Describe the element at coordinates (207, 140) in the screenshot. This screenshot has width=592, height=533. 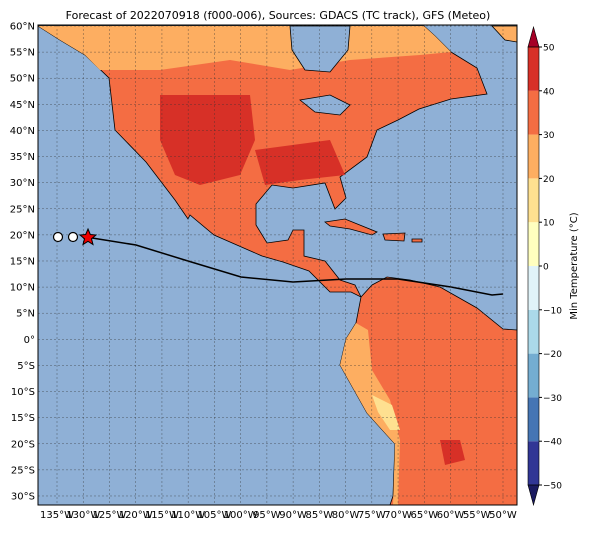
I see `us-warm` at that location.